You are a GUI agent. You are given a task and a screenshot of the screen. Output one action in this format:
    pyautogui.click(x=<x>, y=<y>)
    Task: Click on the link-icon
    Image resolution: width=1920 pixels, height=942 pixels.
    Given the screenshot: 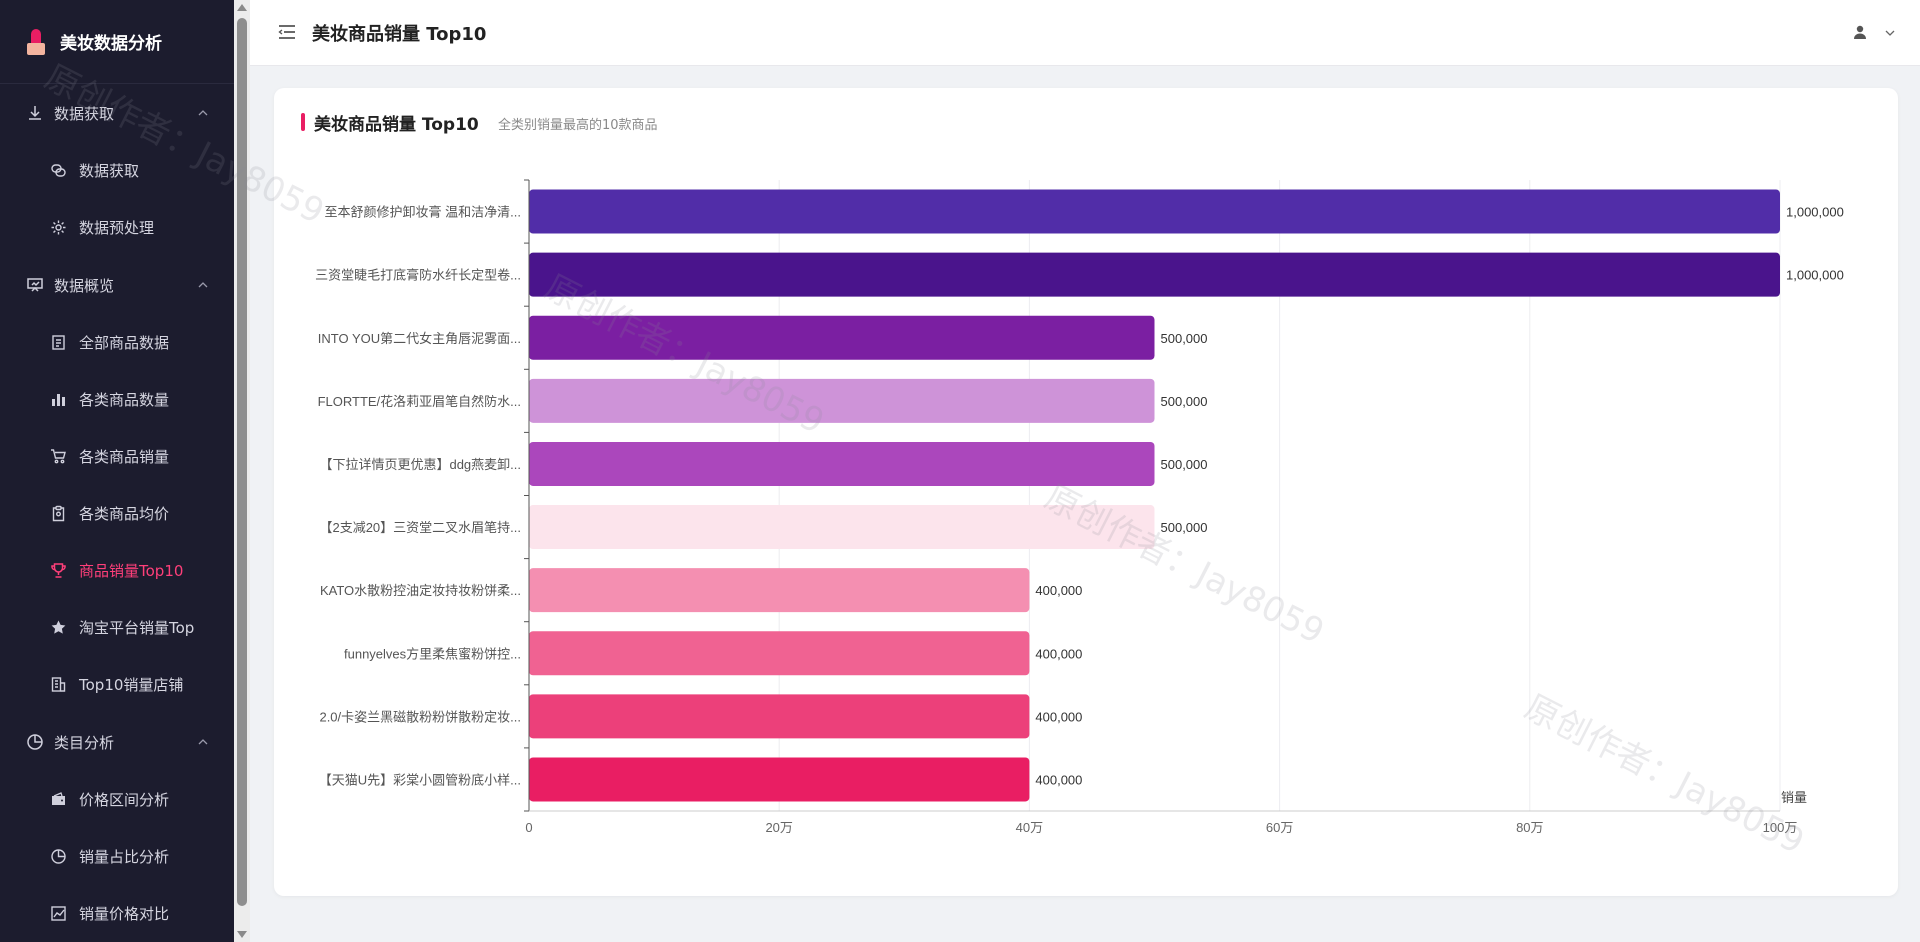 What is the action you would take?
    pyautogui.click(x=58, y=170)
    